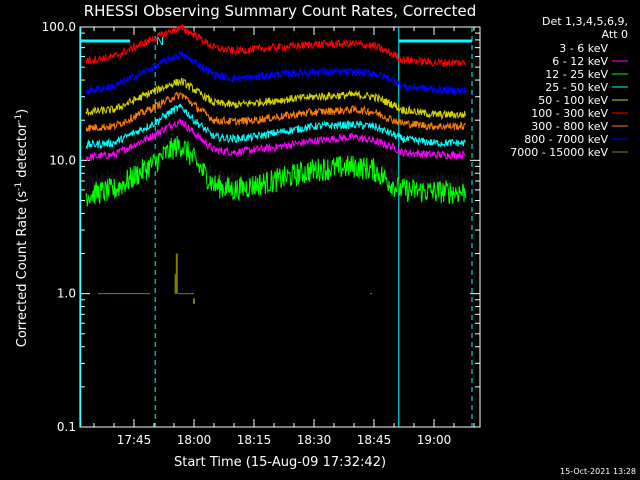  Describe the element at coordinates (569, 126) in the screenshot. I see `legend-entry-label: 300 - 800 keV` at that location.